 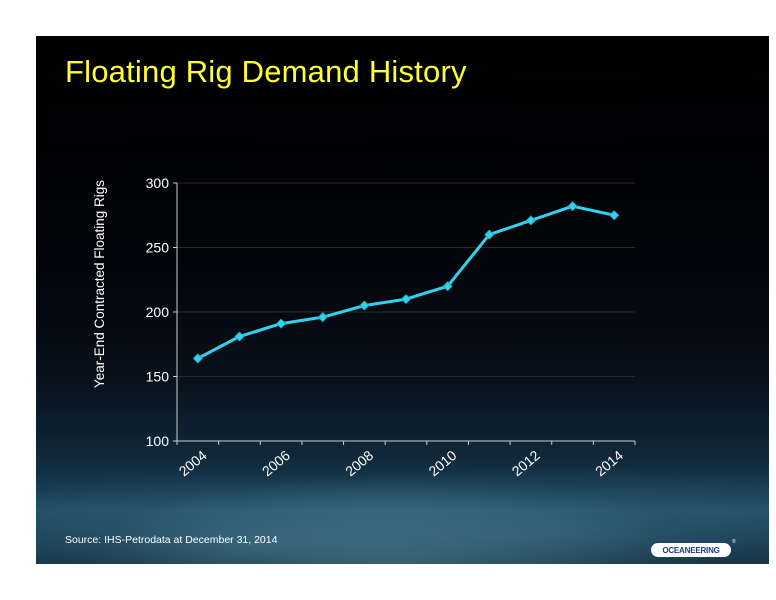 I want to click on data-point-2005, so click(x=239, y=336).